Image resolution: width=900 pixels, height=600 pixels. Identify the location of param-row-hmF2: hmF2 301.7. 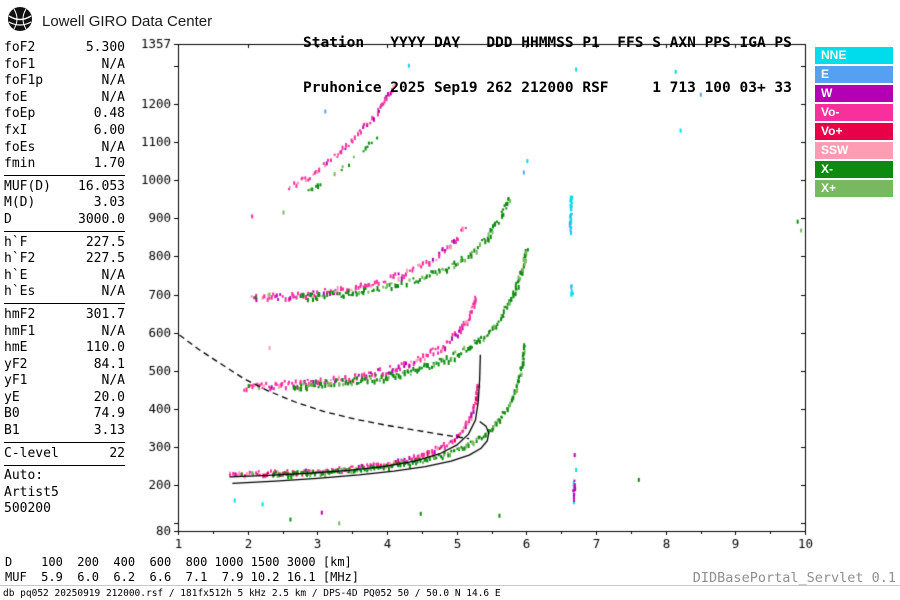
(64, 315).